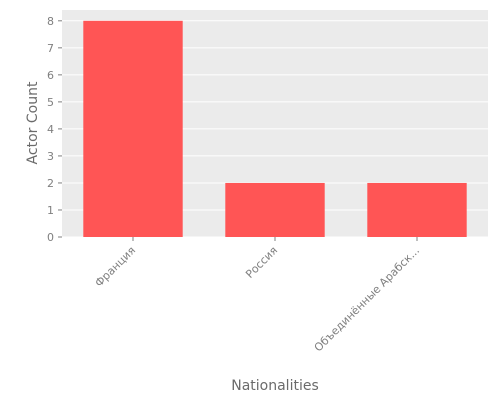 This screenshot has width=500, height=400. I want to click on y-axis-ticks: 0 1 2 3 4 5 6 7 8, so click(54, 129).